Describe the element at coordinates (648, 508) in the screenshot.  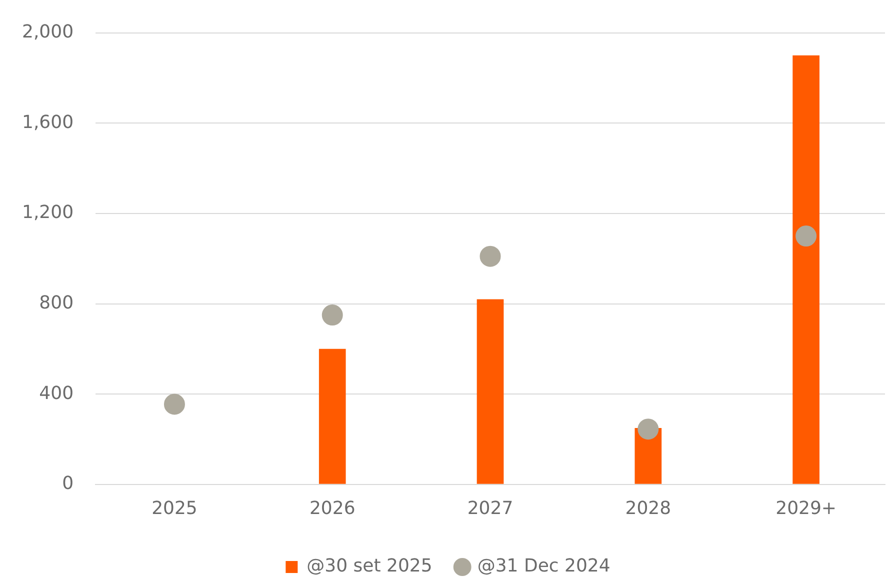
I see `x-tick-label: 2028` at that location.